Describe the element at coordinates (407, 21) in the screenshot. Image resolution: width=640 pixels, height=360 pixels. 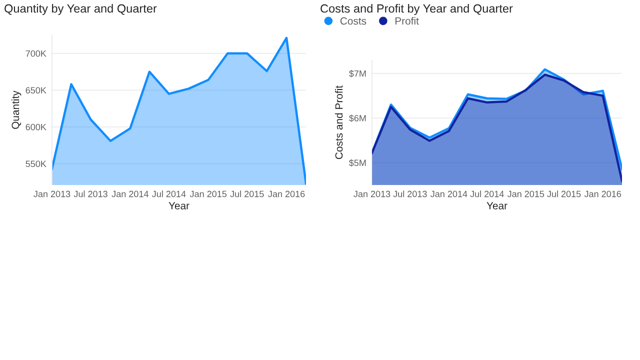
I see `legend-label: Profit` at that location.